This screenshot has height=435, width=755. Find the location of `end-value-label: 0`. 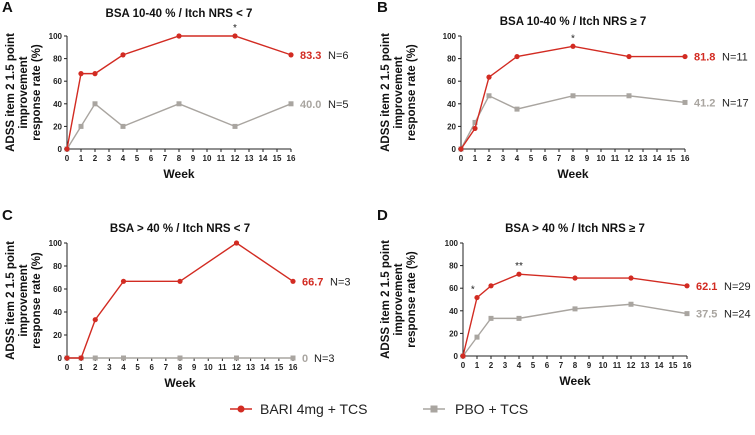

end-value-label: 0 is located at coordinates (305, 359).